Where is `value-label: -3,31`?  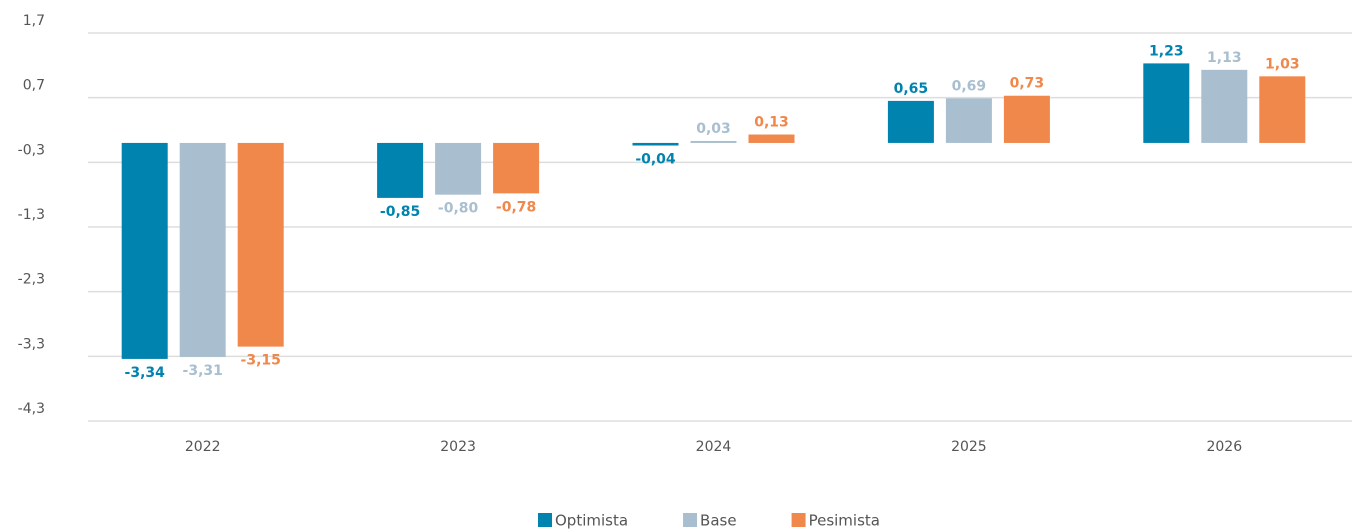 value-label: -3,31 is located at coordinates (203, 371).